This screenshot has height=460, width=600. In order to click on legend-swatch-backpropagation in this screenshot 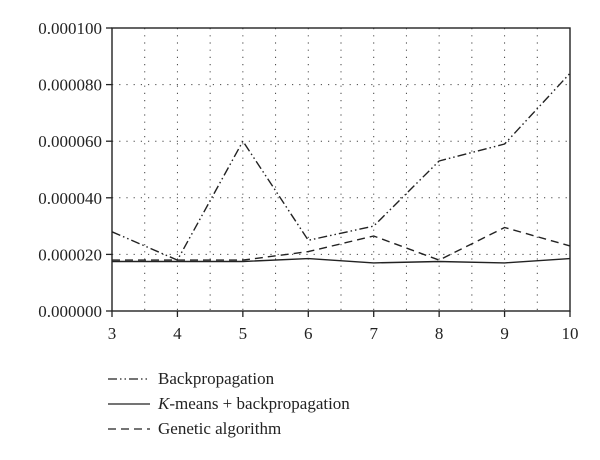, I will do `click(129, 378)`.